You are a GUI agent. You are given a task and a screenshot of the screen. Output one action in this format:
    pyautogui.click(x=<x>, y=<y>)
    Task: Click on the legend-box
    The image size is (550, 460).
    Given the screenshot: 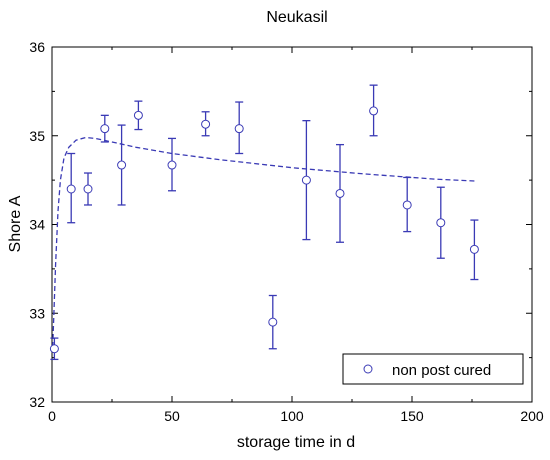 What is the action you would take?
    pyautogui.click(x=433, y=369)
    